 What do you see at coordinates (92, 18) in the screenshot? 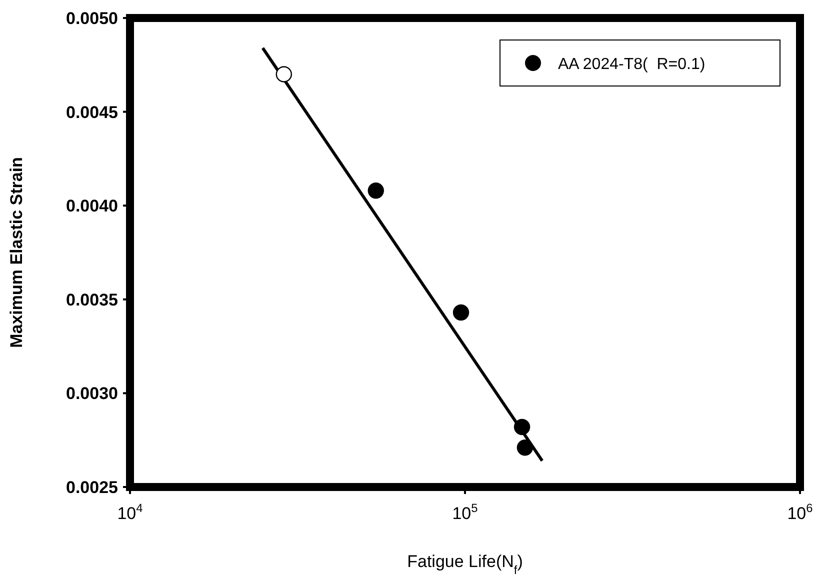
I see `y-tick-label: 0.0050` at bounding box center [92, 18].